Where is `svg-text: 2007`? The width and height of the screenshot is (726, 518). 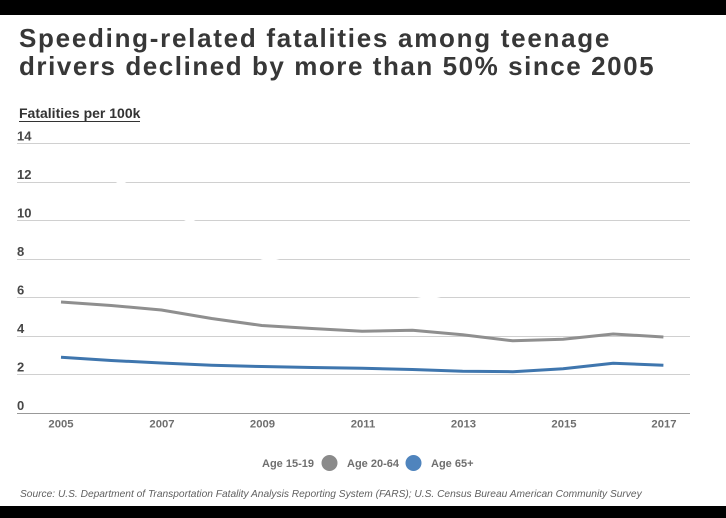
svg-text: 2007 is located at coordinates (161, 425).